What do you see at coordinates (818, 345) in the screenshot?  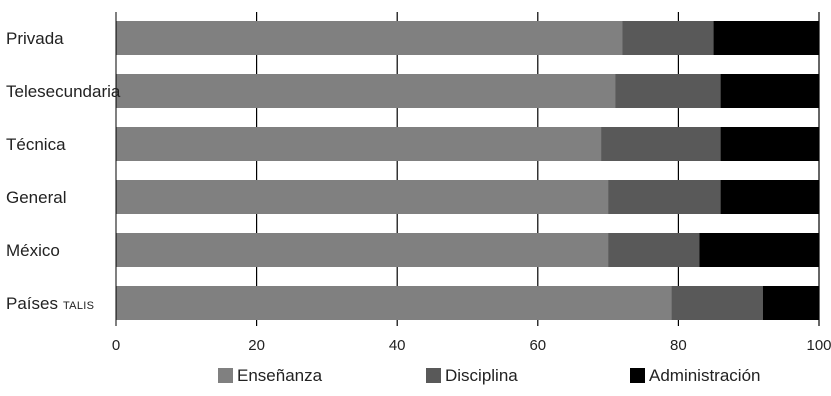 I see `x-tick-label: 100` at bounding box center [818, 345].